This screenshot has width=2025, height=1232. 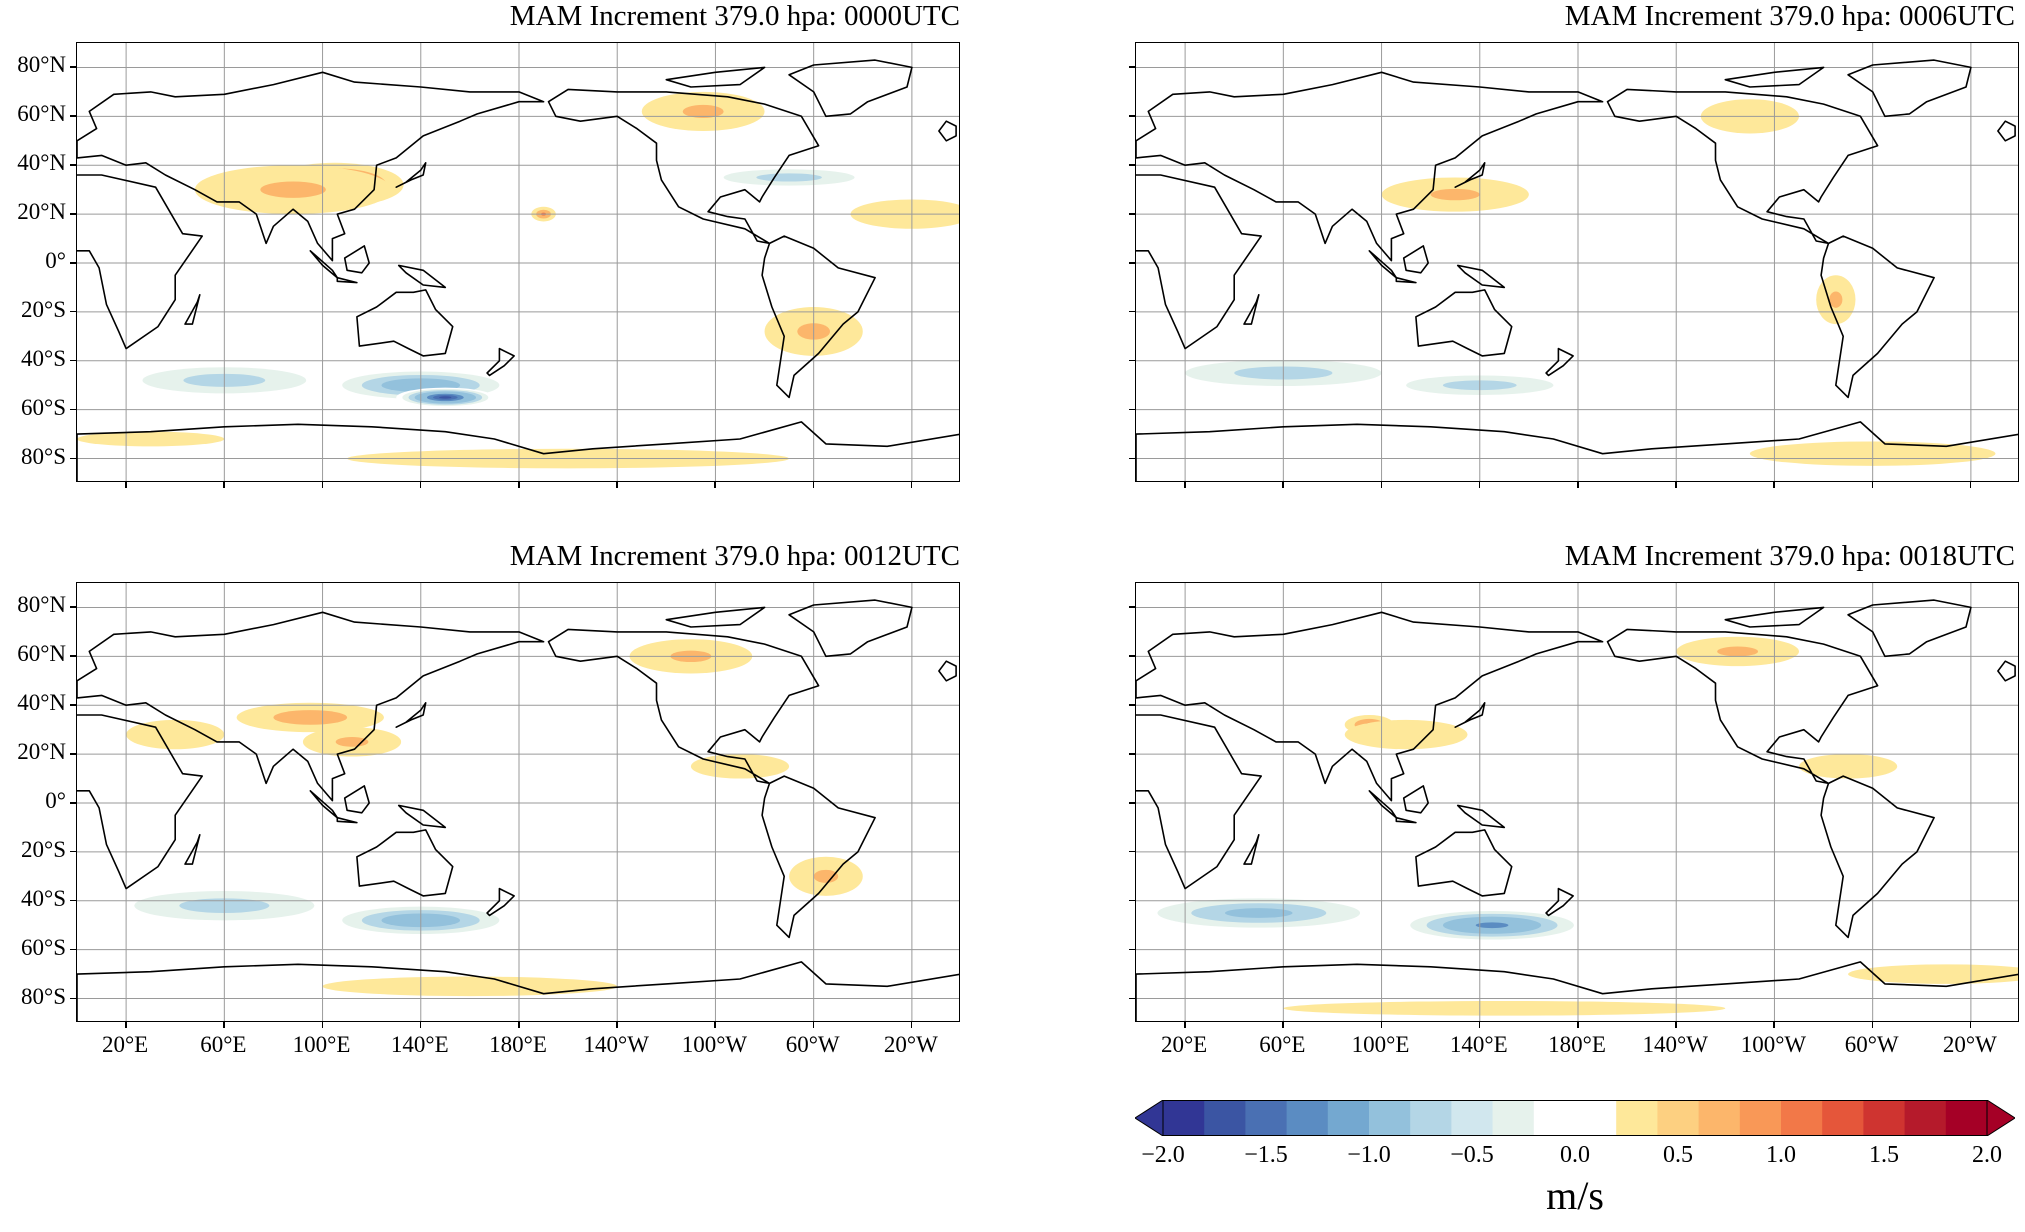 What do you see at coordinates (223, 1044) in the screenshot?
I see `lon-tick-label: 60°E` at bounding box center [223, 1044].